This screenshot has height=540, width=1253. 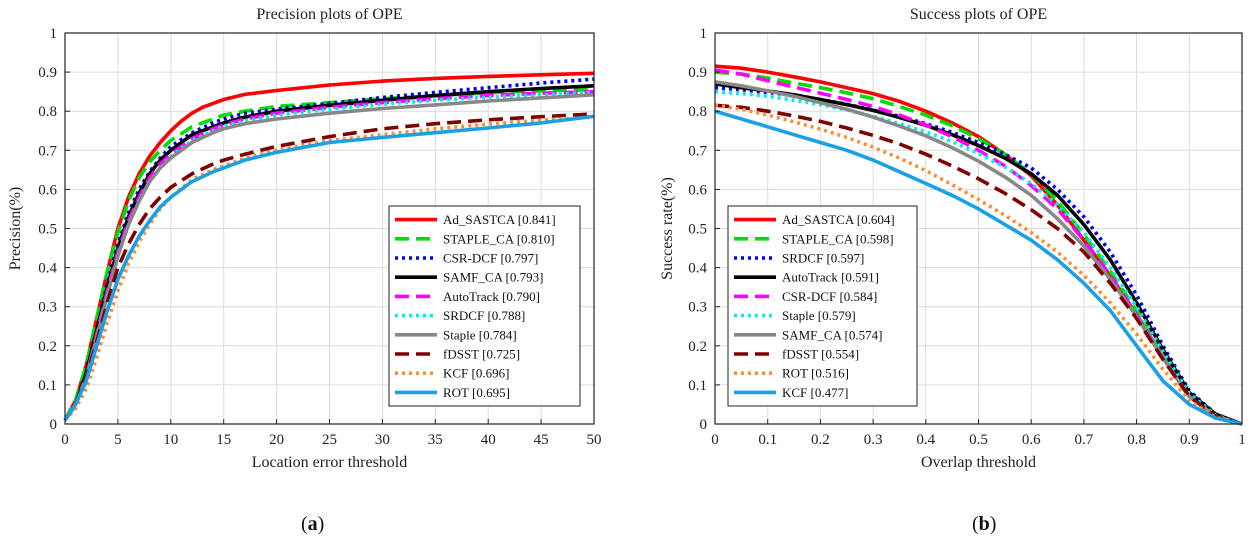 I want to click on legend-label: ROT [0.695], so click(x=476, y=392).